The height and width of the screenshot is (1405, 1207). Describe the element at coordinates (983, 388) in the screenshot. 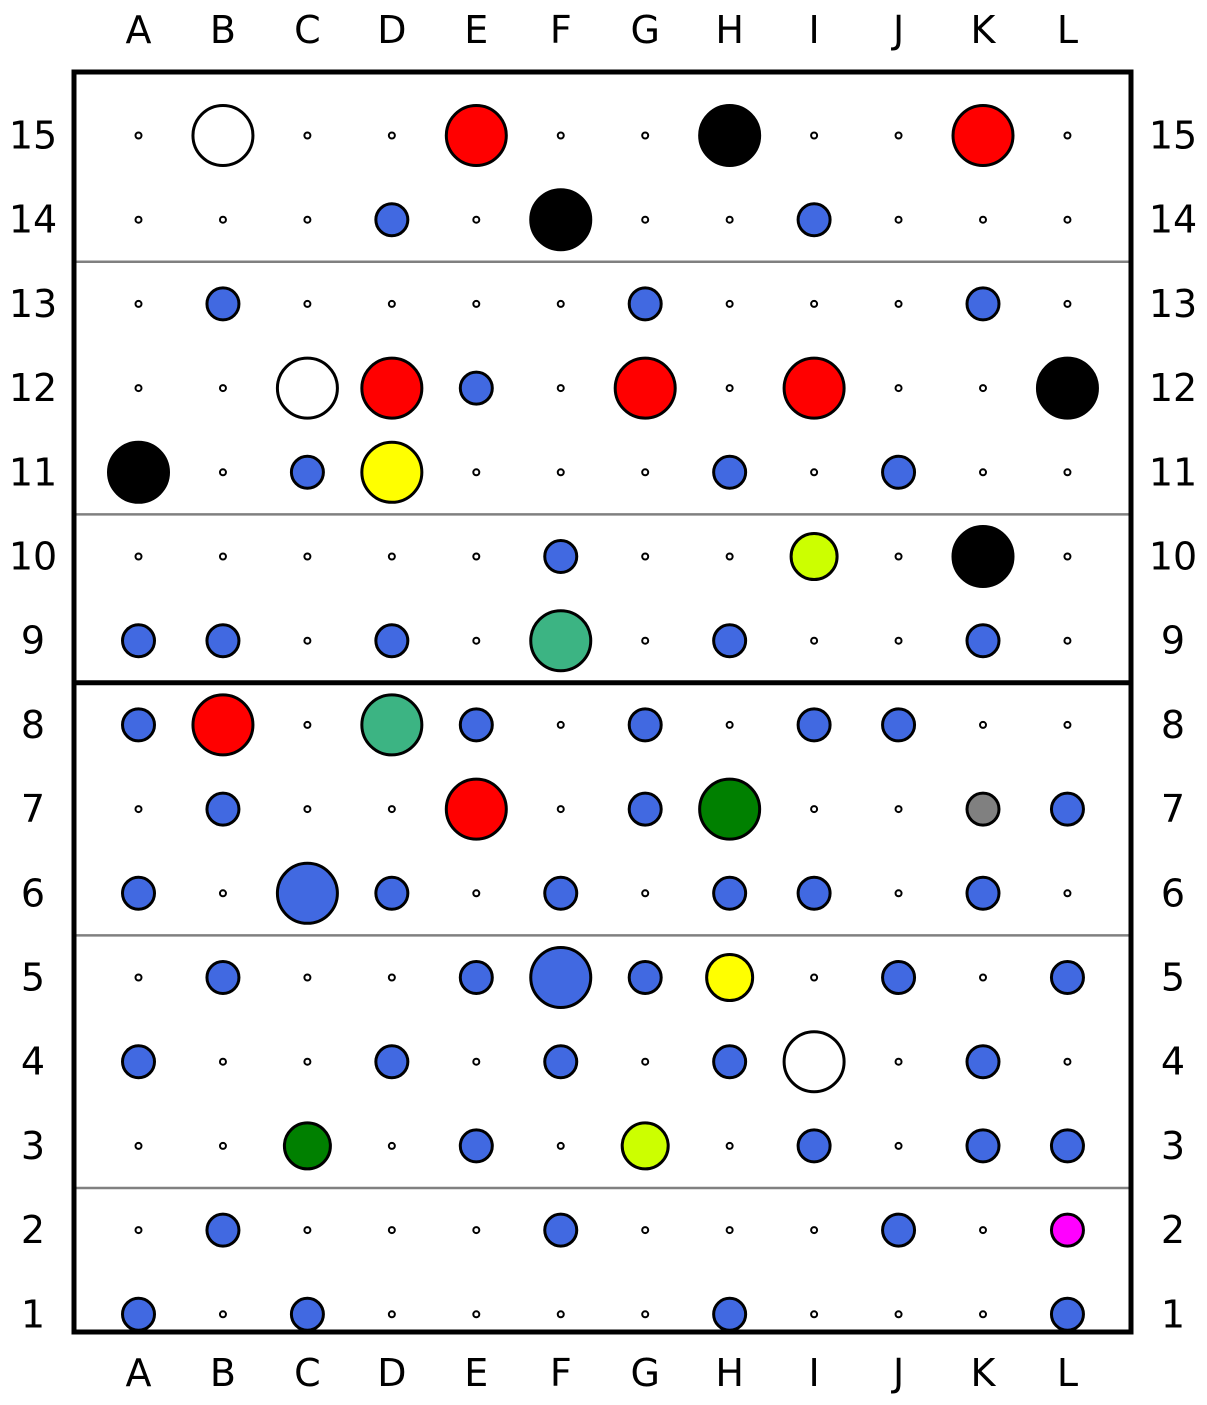

I see `empty-point-K12` at that location.